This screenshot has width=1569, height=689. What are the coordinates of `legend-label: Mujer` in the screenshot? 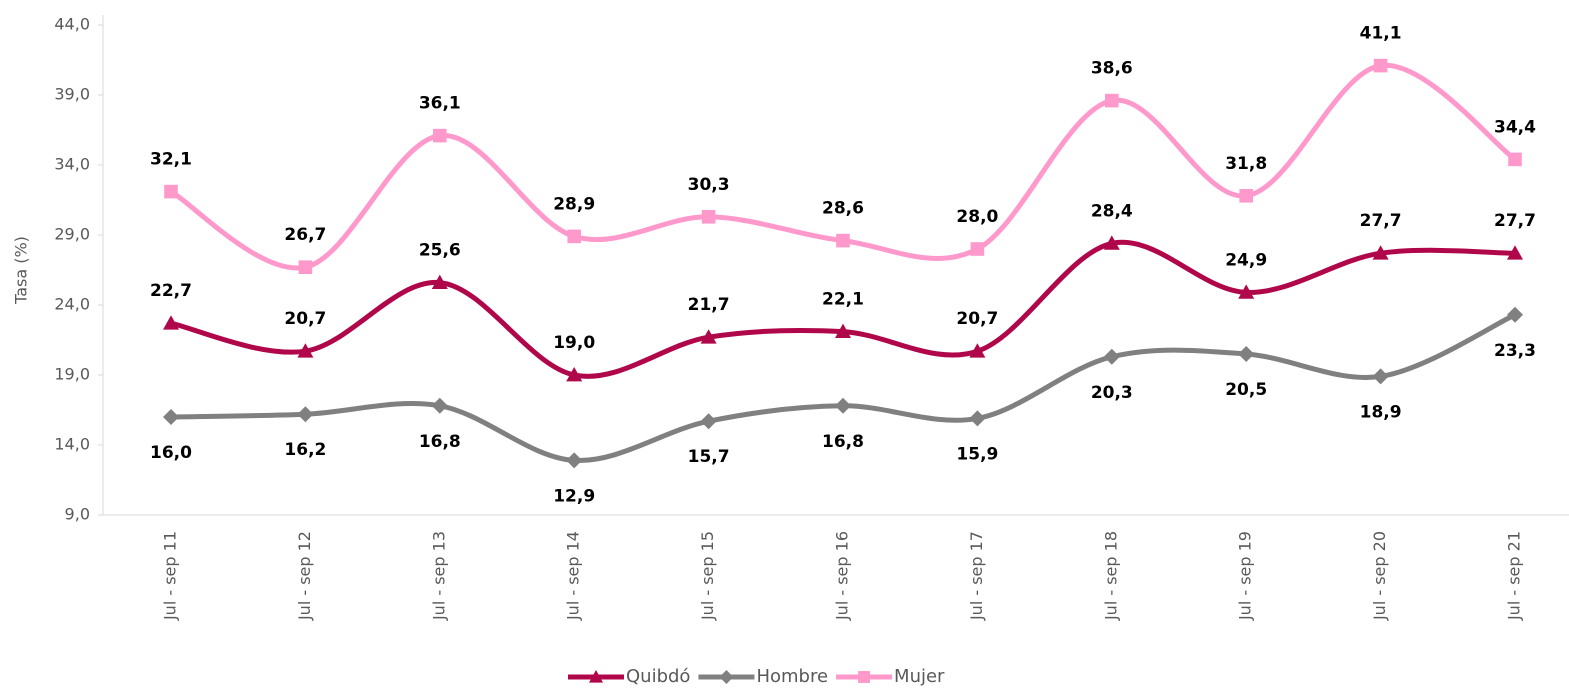 It's located at (919, 676).